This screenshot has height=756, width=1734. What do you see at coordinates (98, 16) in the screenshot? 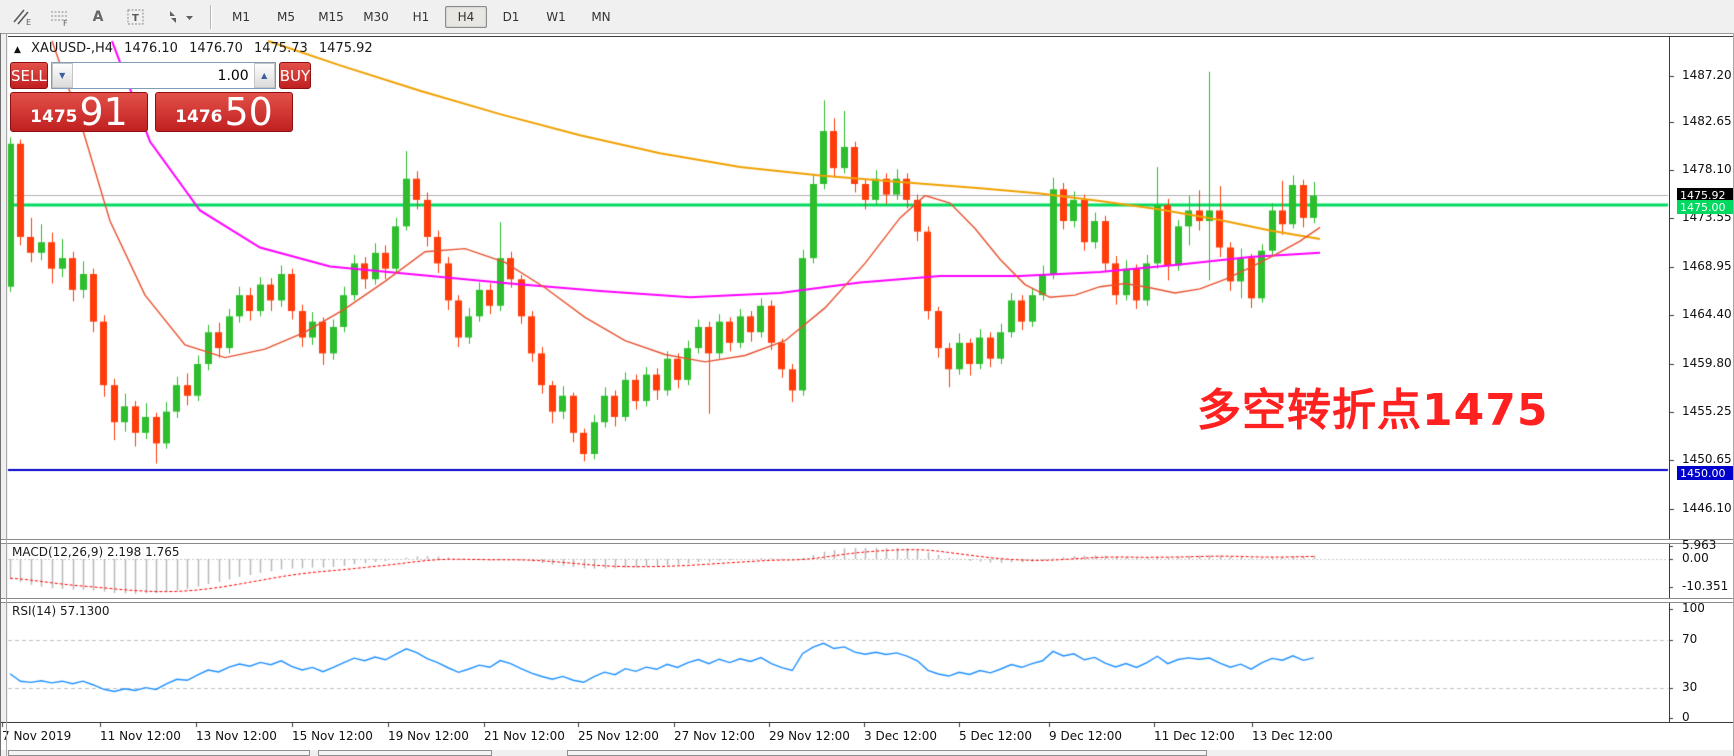
I see `font-icon: A` at bounding box center [98, 16].